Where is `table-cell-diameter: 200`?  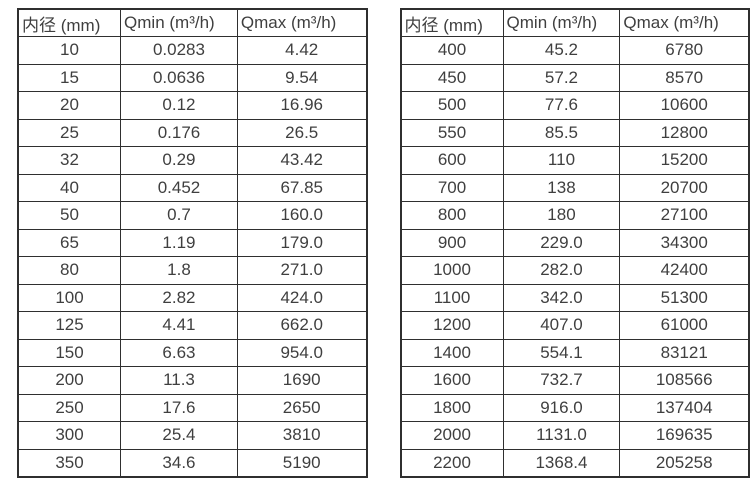
table-cell-diameter: 200 is located at coordinates (69, 380).